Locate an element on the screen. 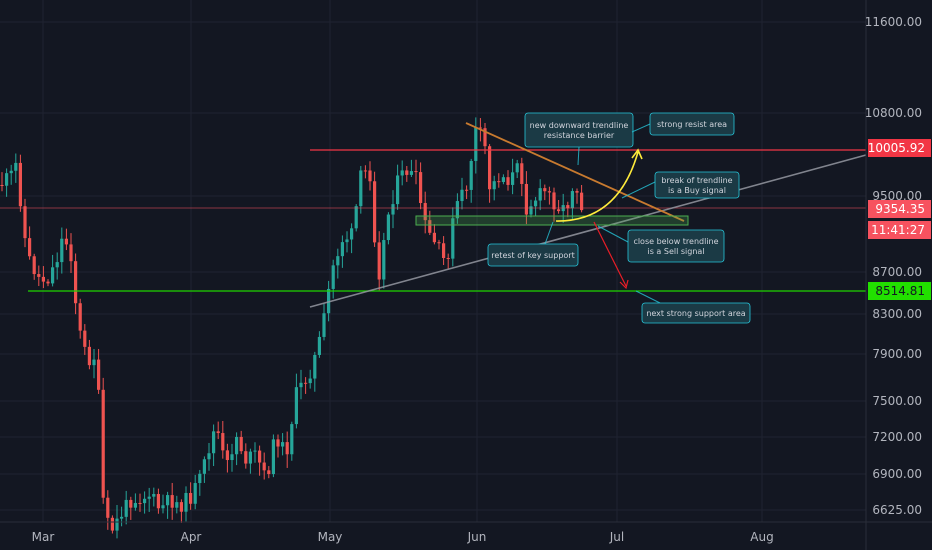  callout-text: next strong support area is located at coordinates (695, 313).